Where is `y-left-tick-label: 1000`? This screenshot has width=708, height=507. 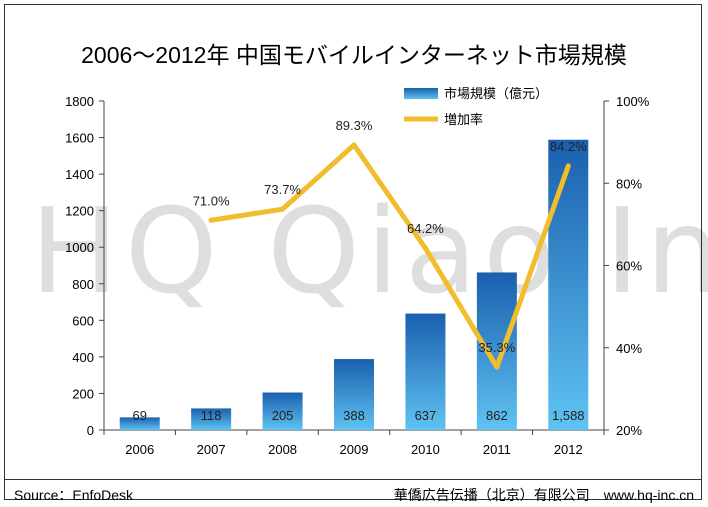
y-left-tick-label: 1000 is located at coordinates (79, 247).